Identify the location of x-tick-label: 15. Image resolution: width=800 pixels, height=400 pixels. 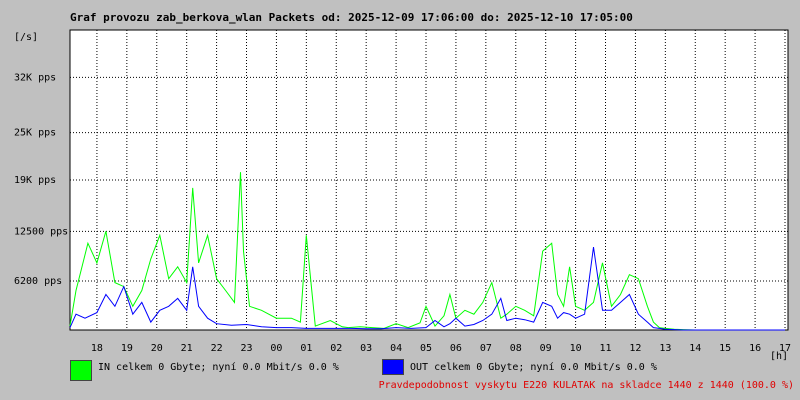
(725, 348).